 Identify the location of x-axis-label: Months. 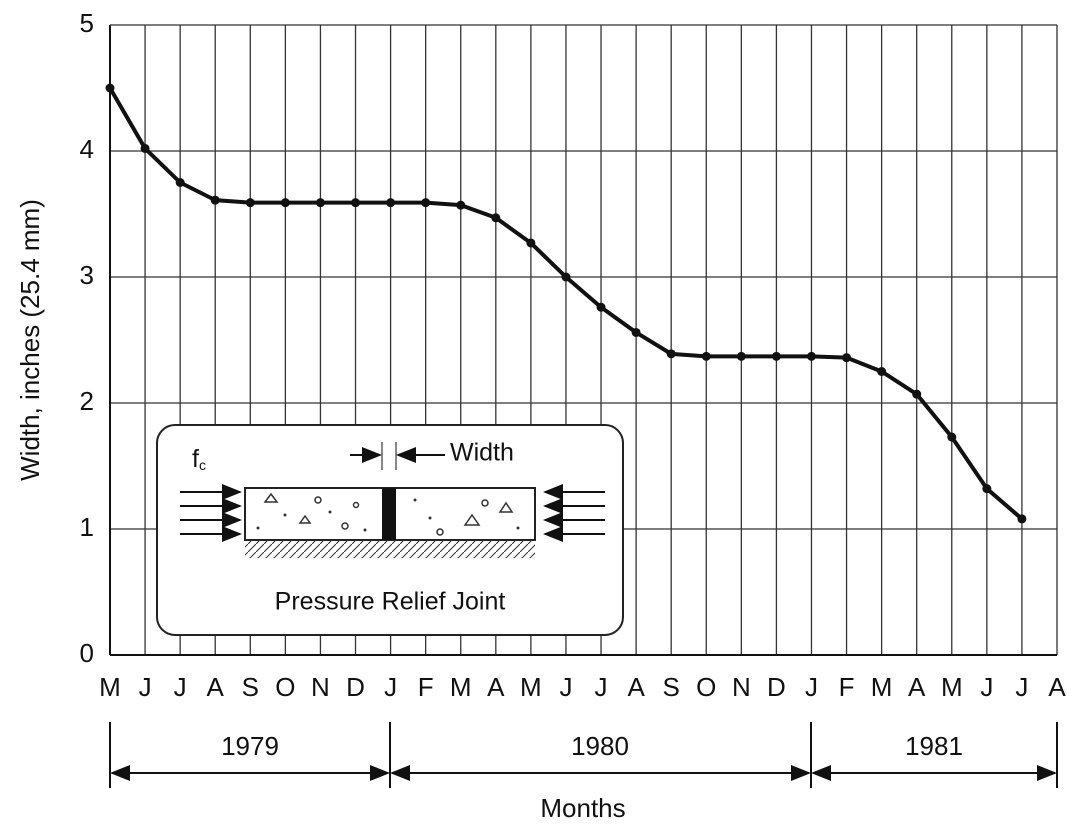
(582, 808).